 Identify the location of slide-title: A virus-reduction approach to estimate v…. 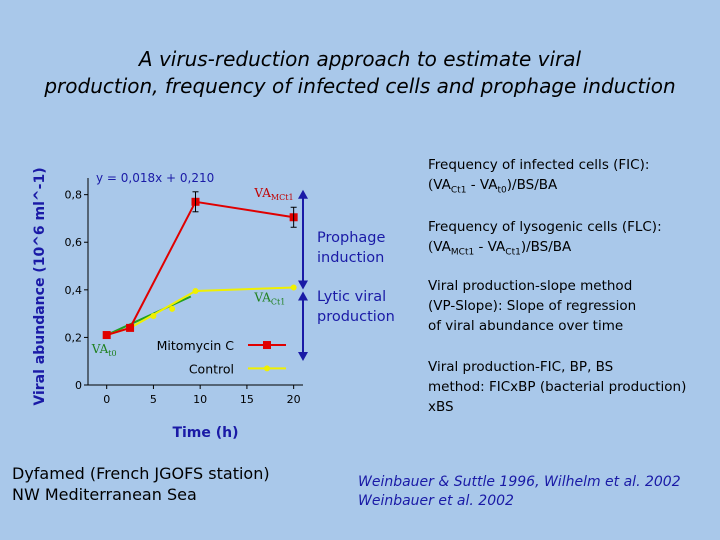
(360, 73).